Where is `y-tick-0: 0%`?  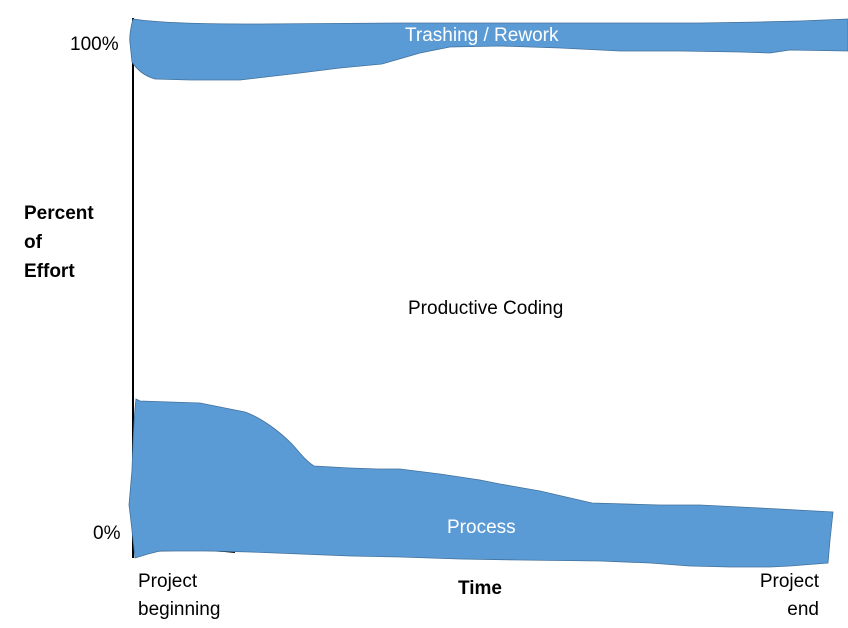
y-tick-0: 0% is located at coordinates (107, 533).